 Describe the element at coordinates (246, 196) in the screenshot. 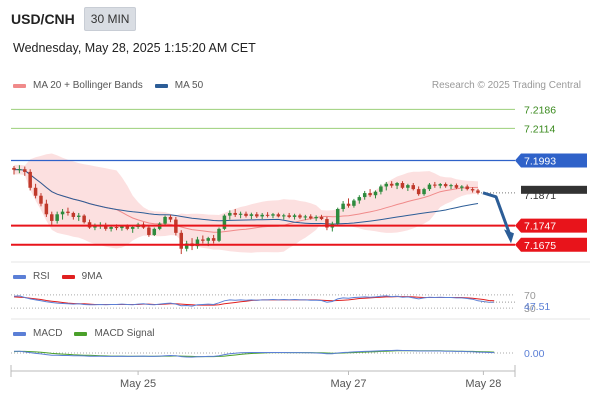

I see `ma50-line` at that location.